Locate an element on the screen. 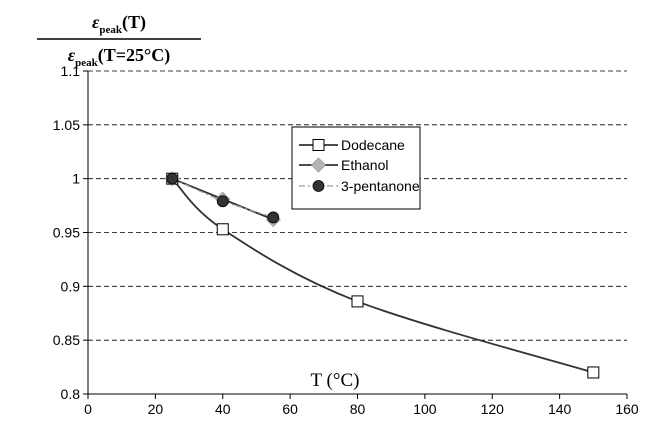 This screenshot has height=426, width=646. x-tick-label: 80 is located at coordinates (358, 409).